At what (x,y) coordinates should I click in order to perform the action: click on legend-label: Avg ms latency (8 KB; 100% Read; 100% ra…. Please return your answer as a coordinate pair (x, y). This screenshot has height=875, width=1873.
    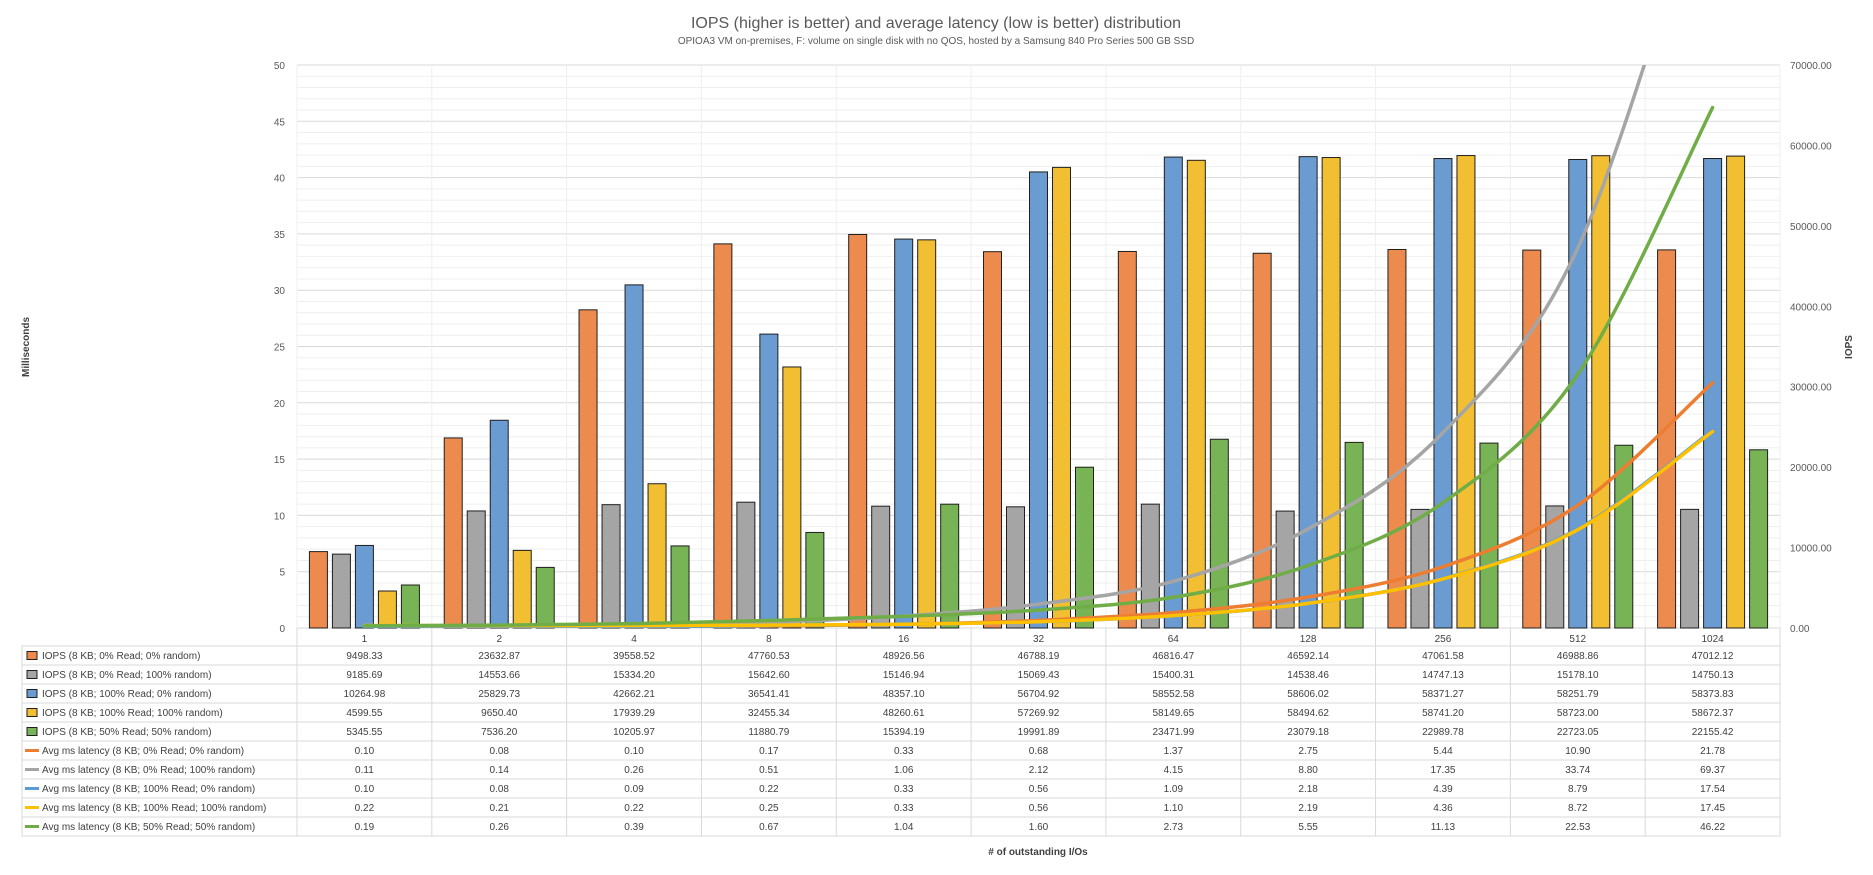
    Looking at the image, I should click on (154, 808).